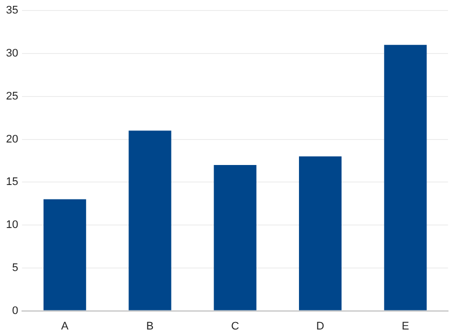 This screenshot has width=450, height=336. What do you see at coordinates (12, 54) in the screenshot?
I see `y-tick-label: 30` at bounding box center [12, 54].